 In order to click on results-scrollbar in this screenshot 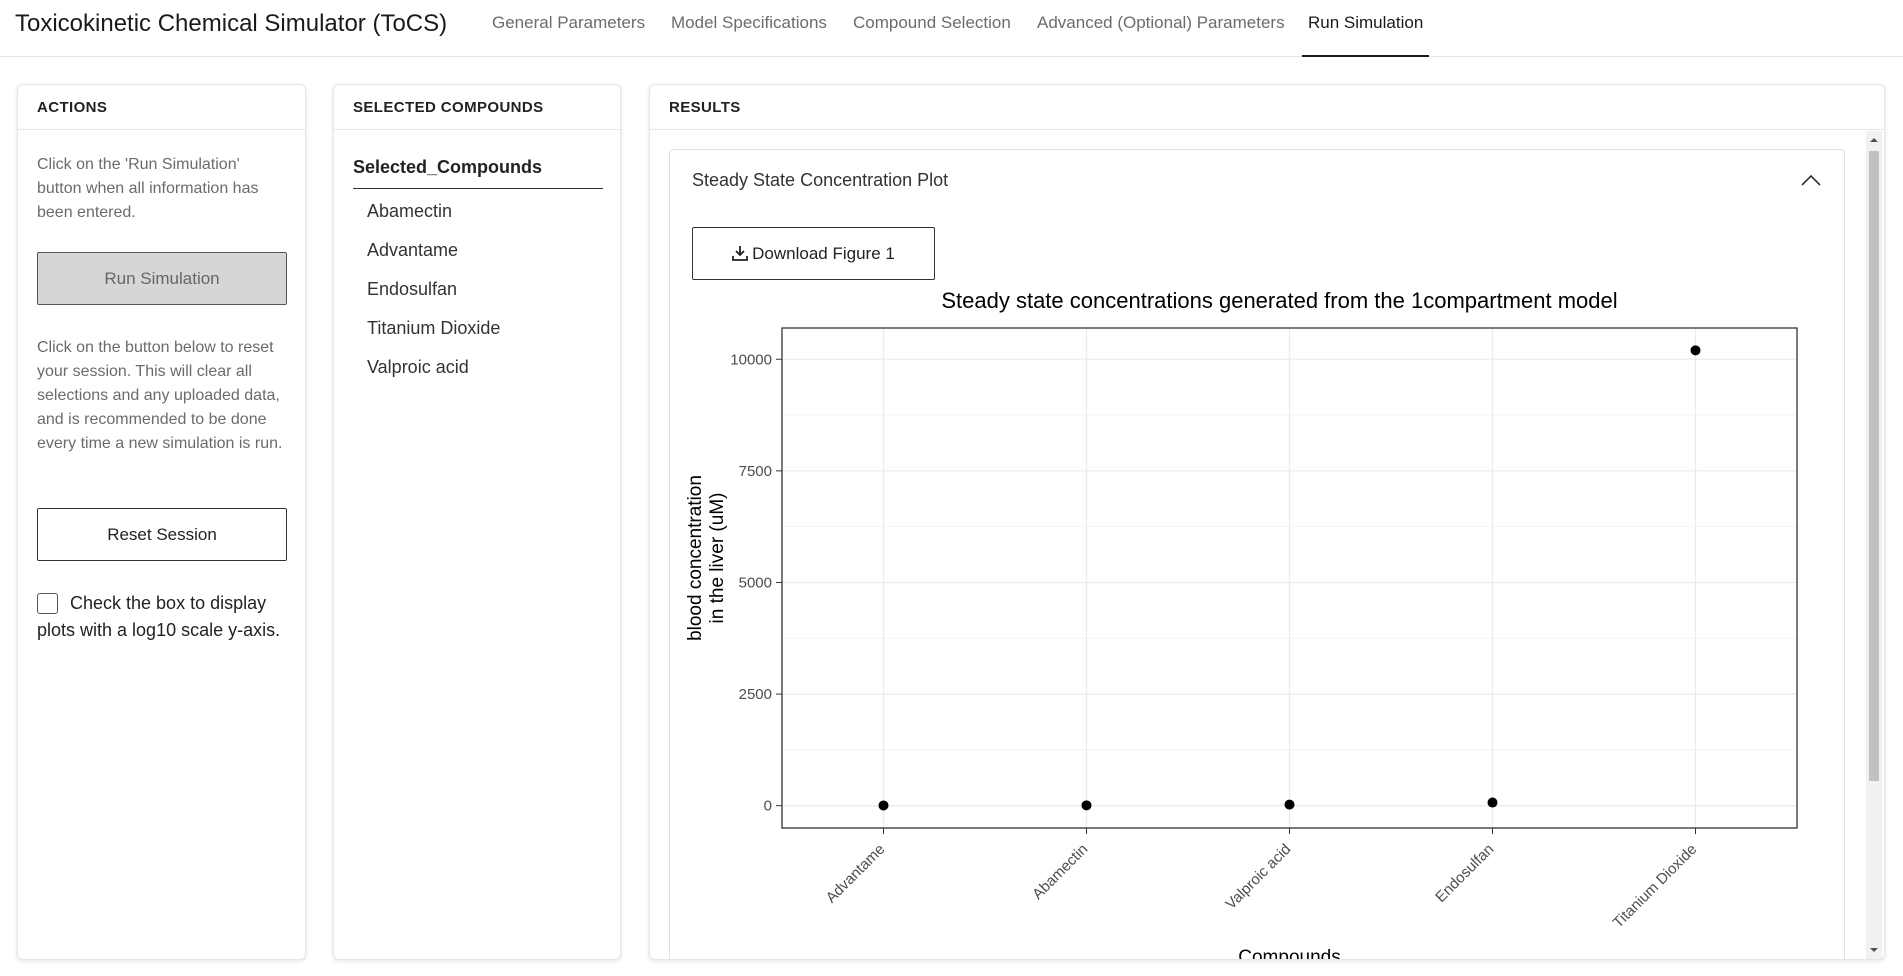, I will do `click(1874, 545)`.